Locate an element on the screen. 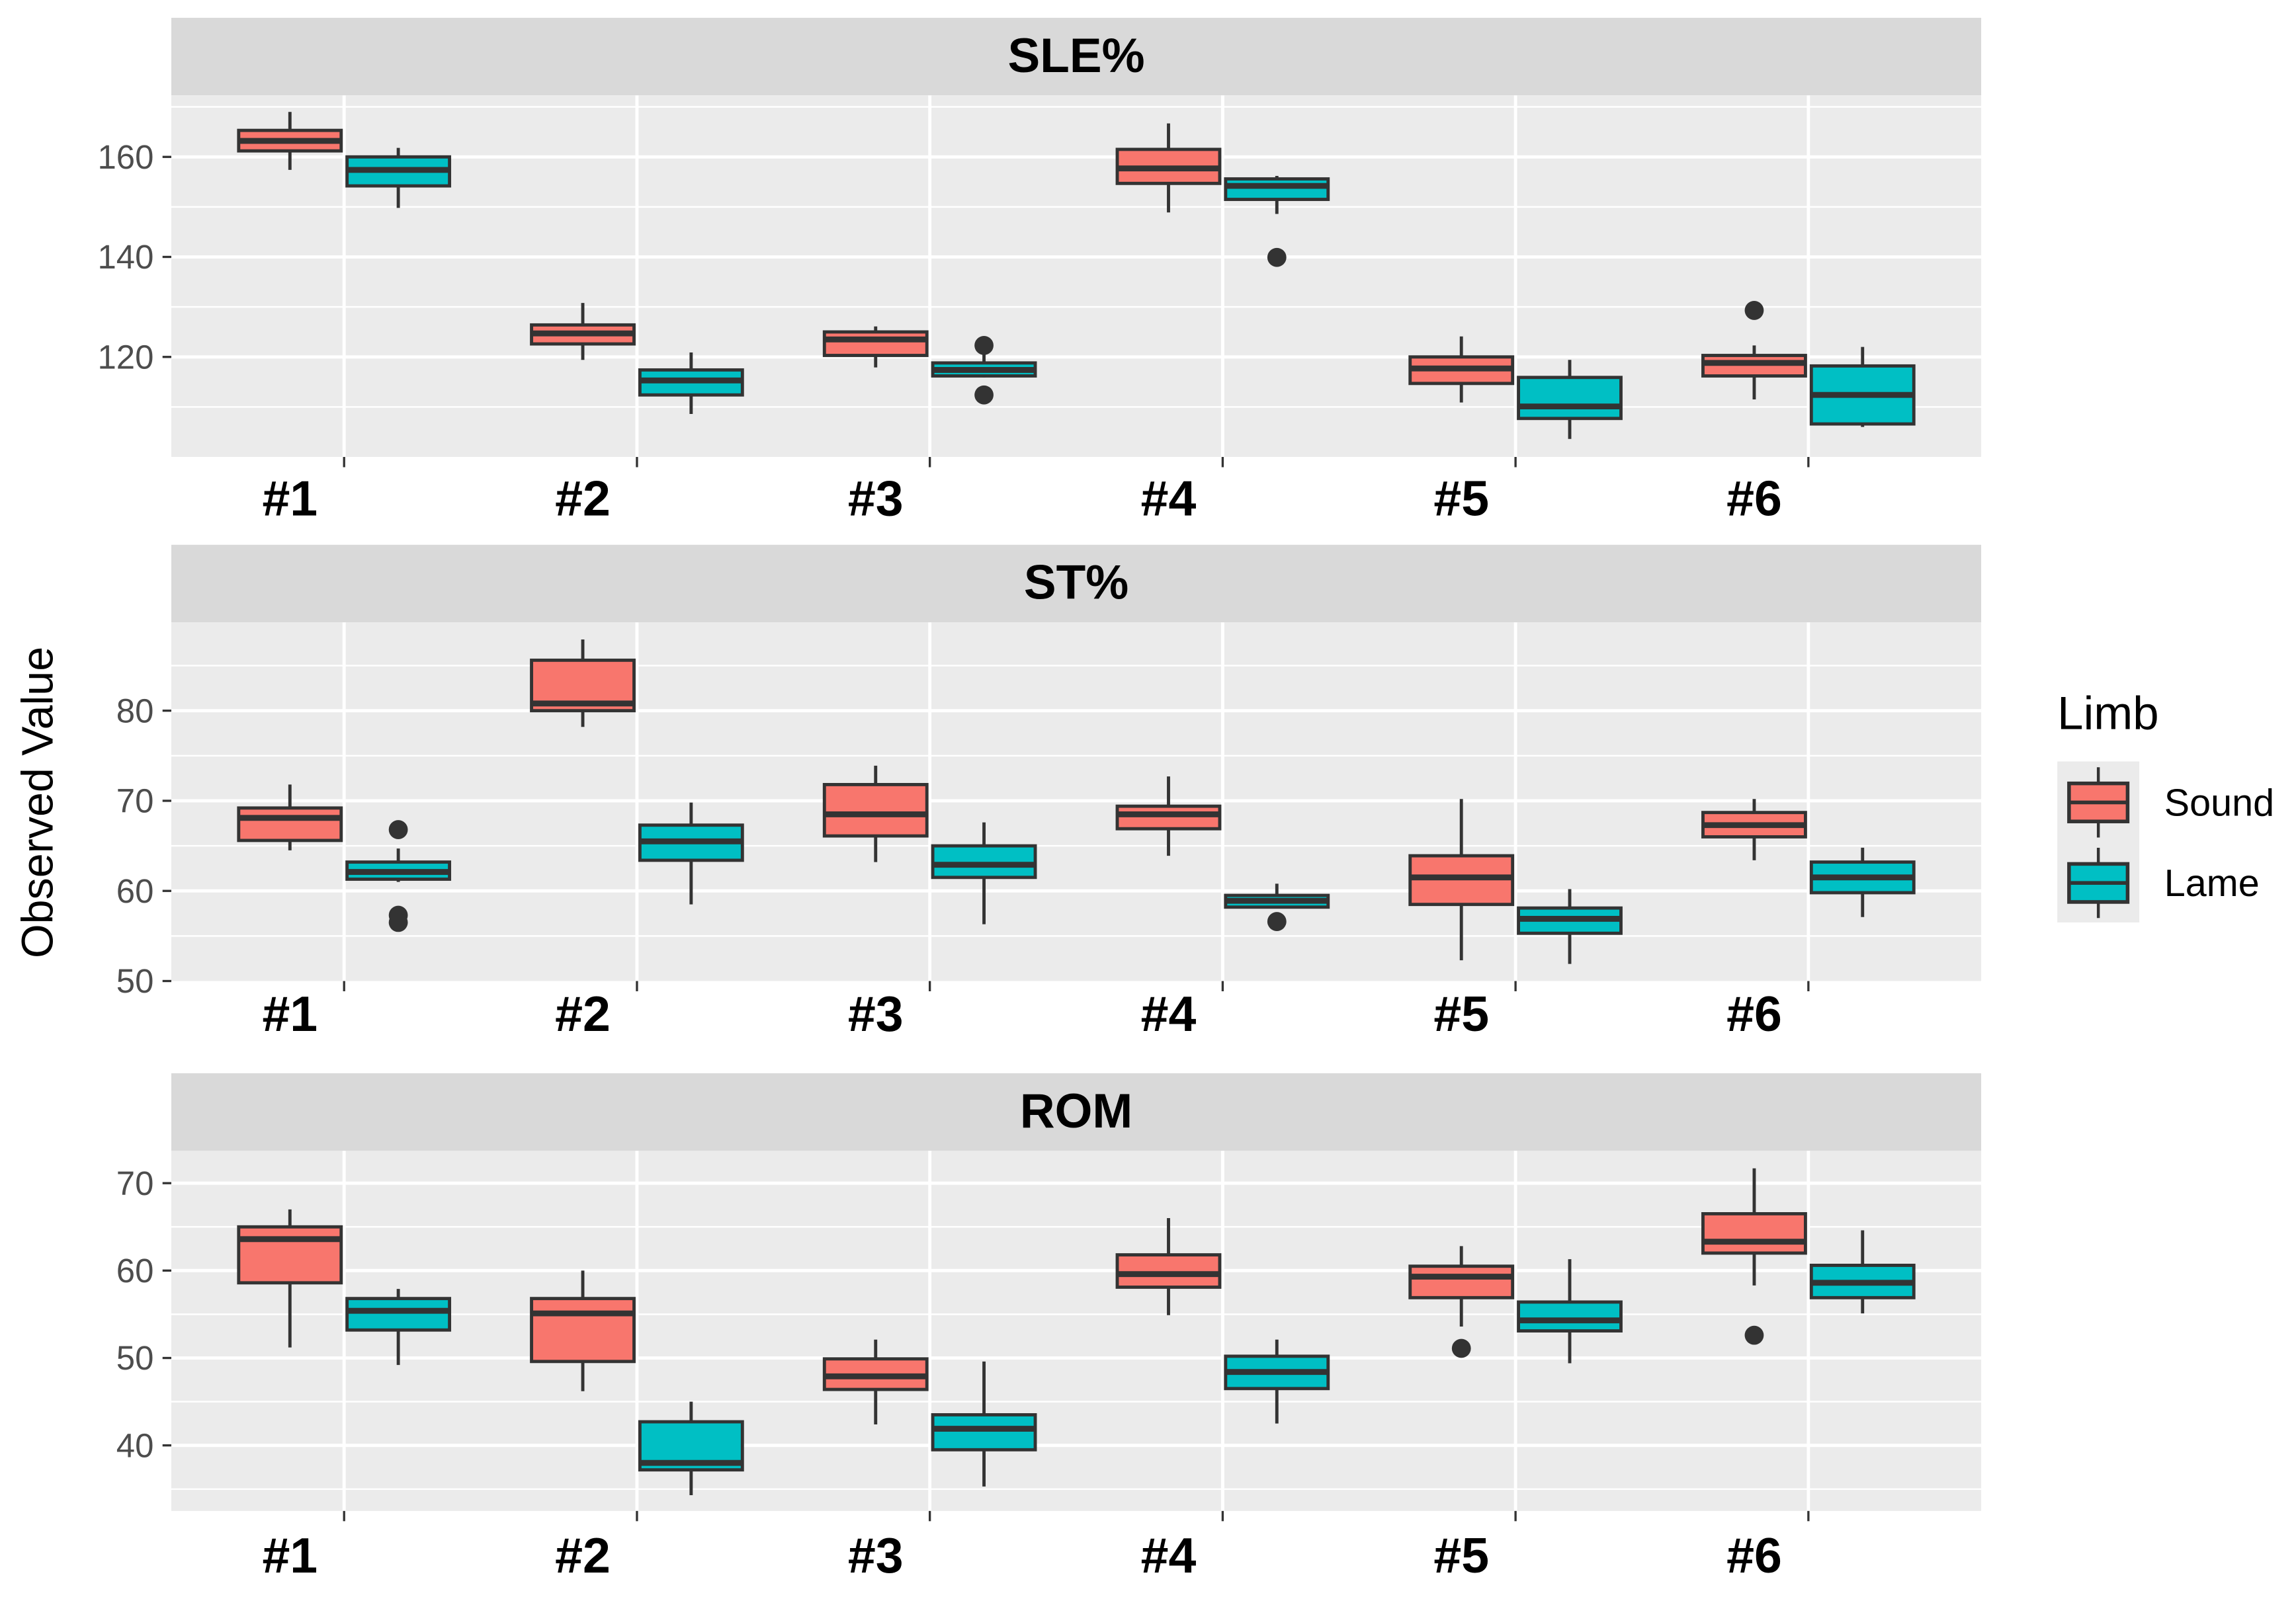 The height and width of the screenshot is (1599, 2296). y-tick-label: 40 is located at coordinates (135, 1445).